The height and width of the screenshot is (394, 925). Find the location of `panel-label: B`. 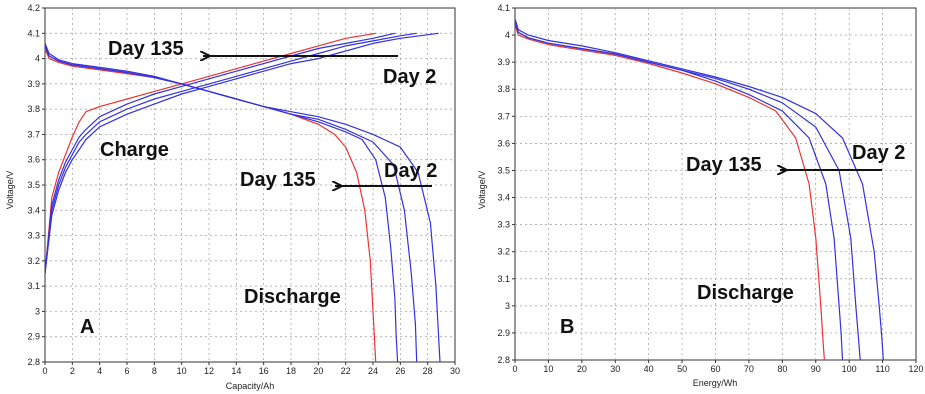

panel-label: B is located at coordinates (567, 327).